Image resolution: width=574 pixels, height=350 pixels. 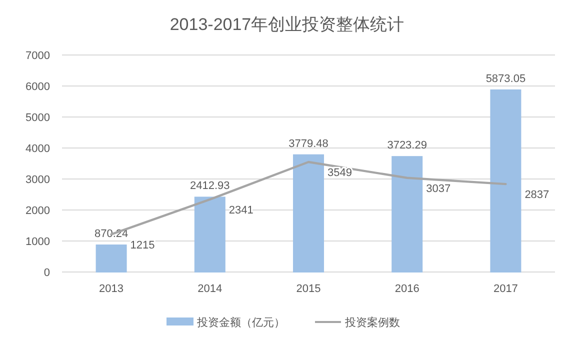 I want to click on x-tick-label: 2017, so click(x=505, y=289).